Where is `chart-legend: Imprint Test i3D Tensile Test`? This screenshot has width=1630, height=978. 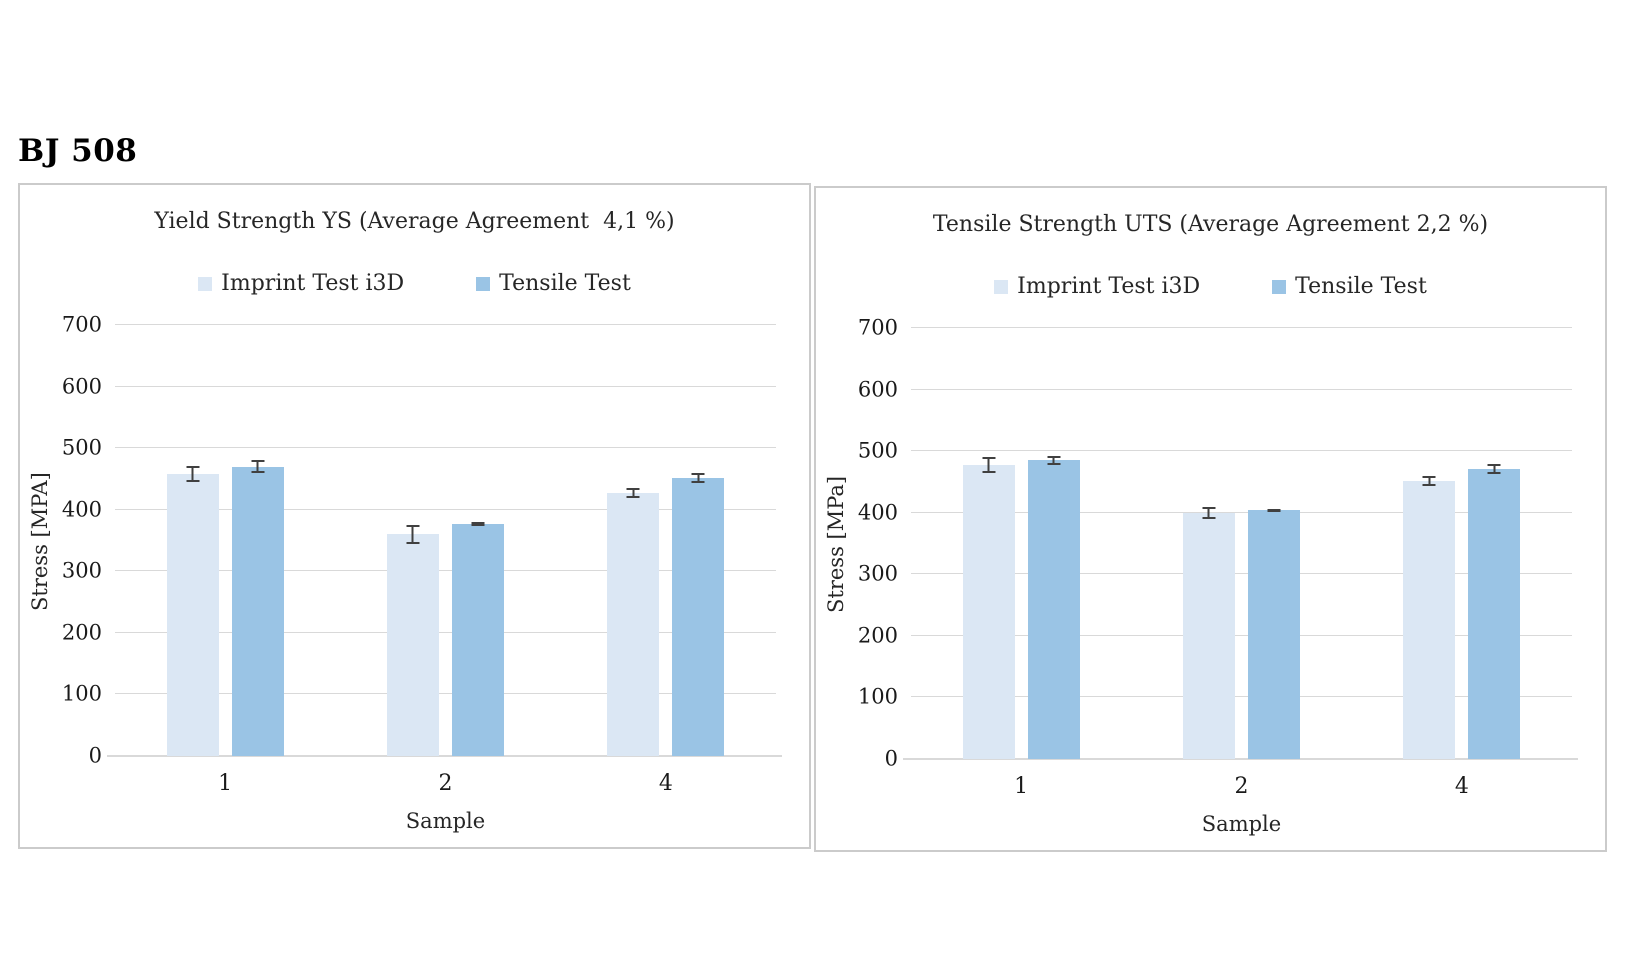 chart-legend: Imprint Test i3D Tensile Test is located at coordinates (414, 283).